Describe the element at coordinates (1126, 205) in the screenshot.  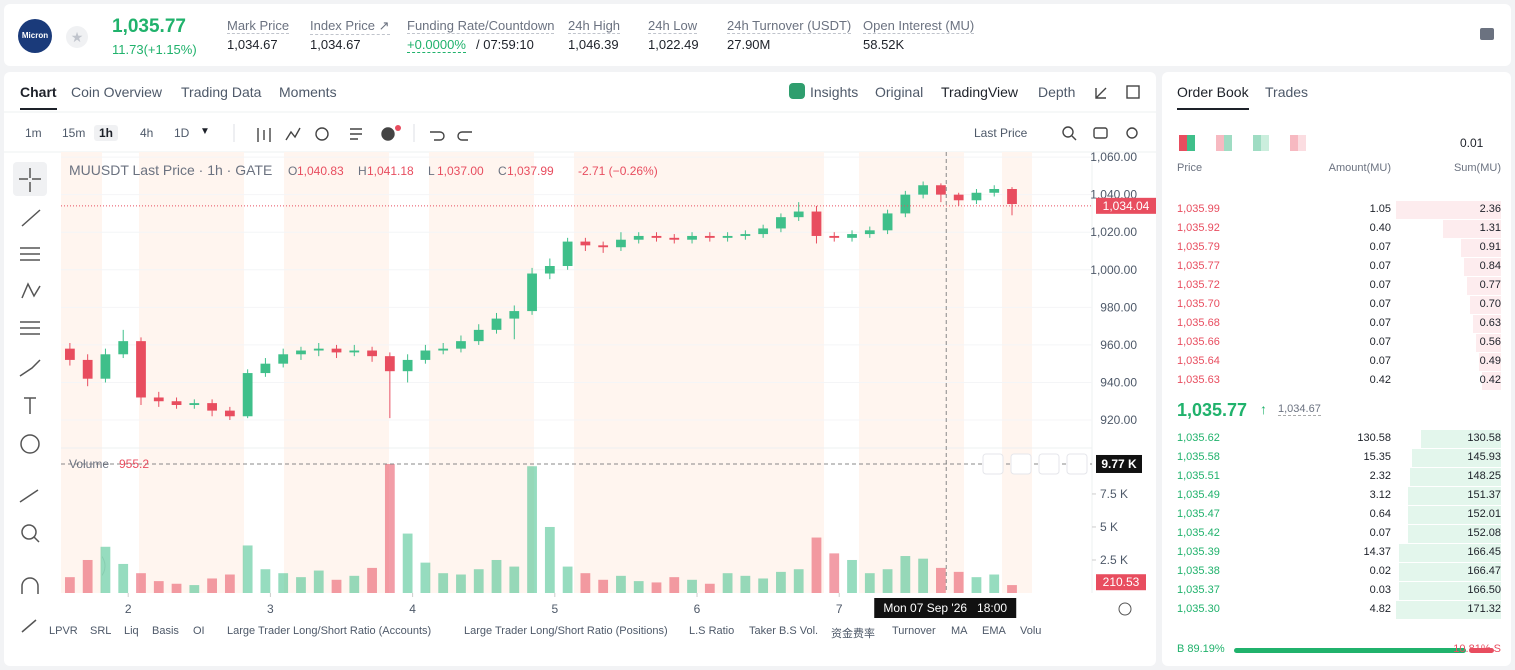
I see `last-price-tag-bg` at that location.